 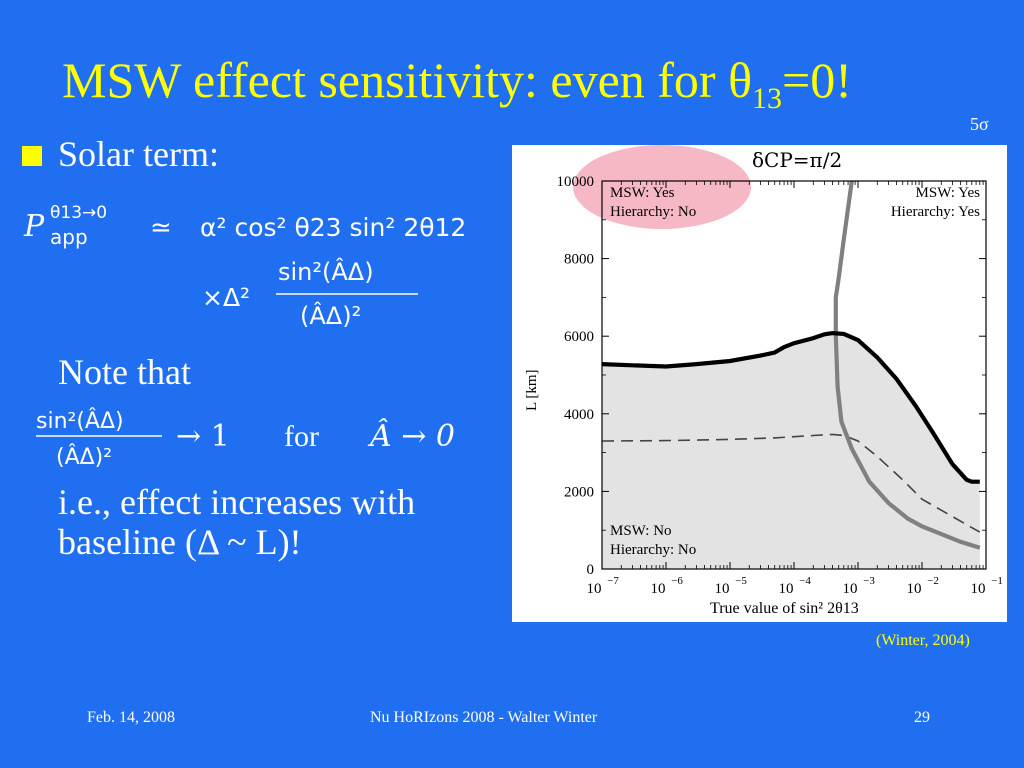 What do you see at coordinates (124, 372) in the screenshot?
I see `note-text: Note that` at bounding box center [124, 372].